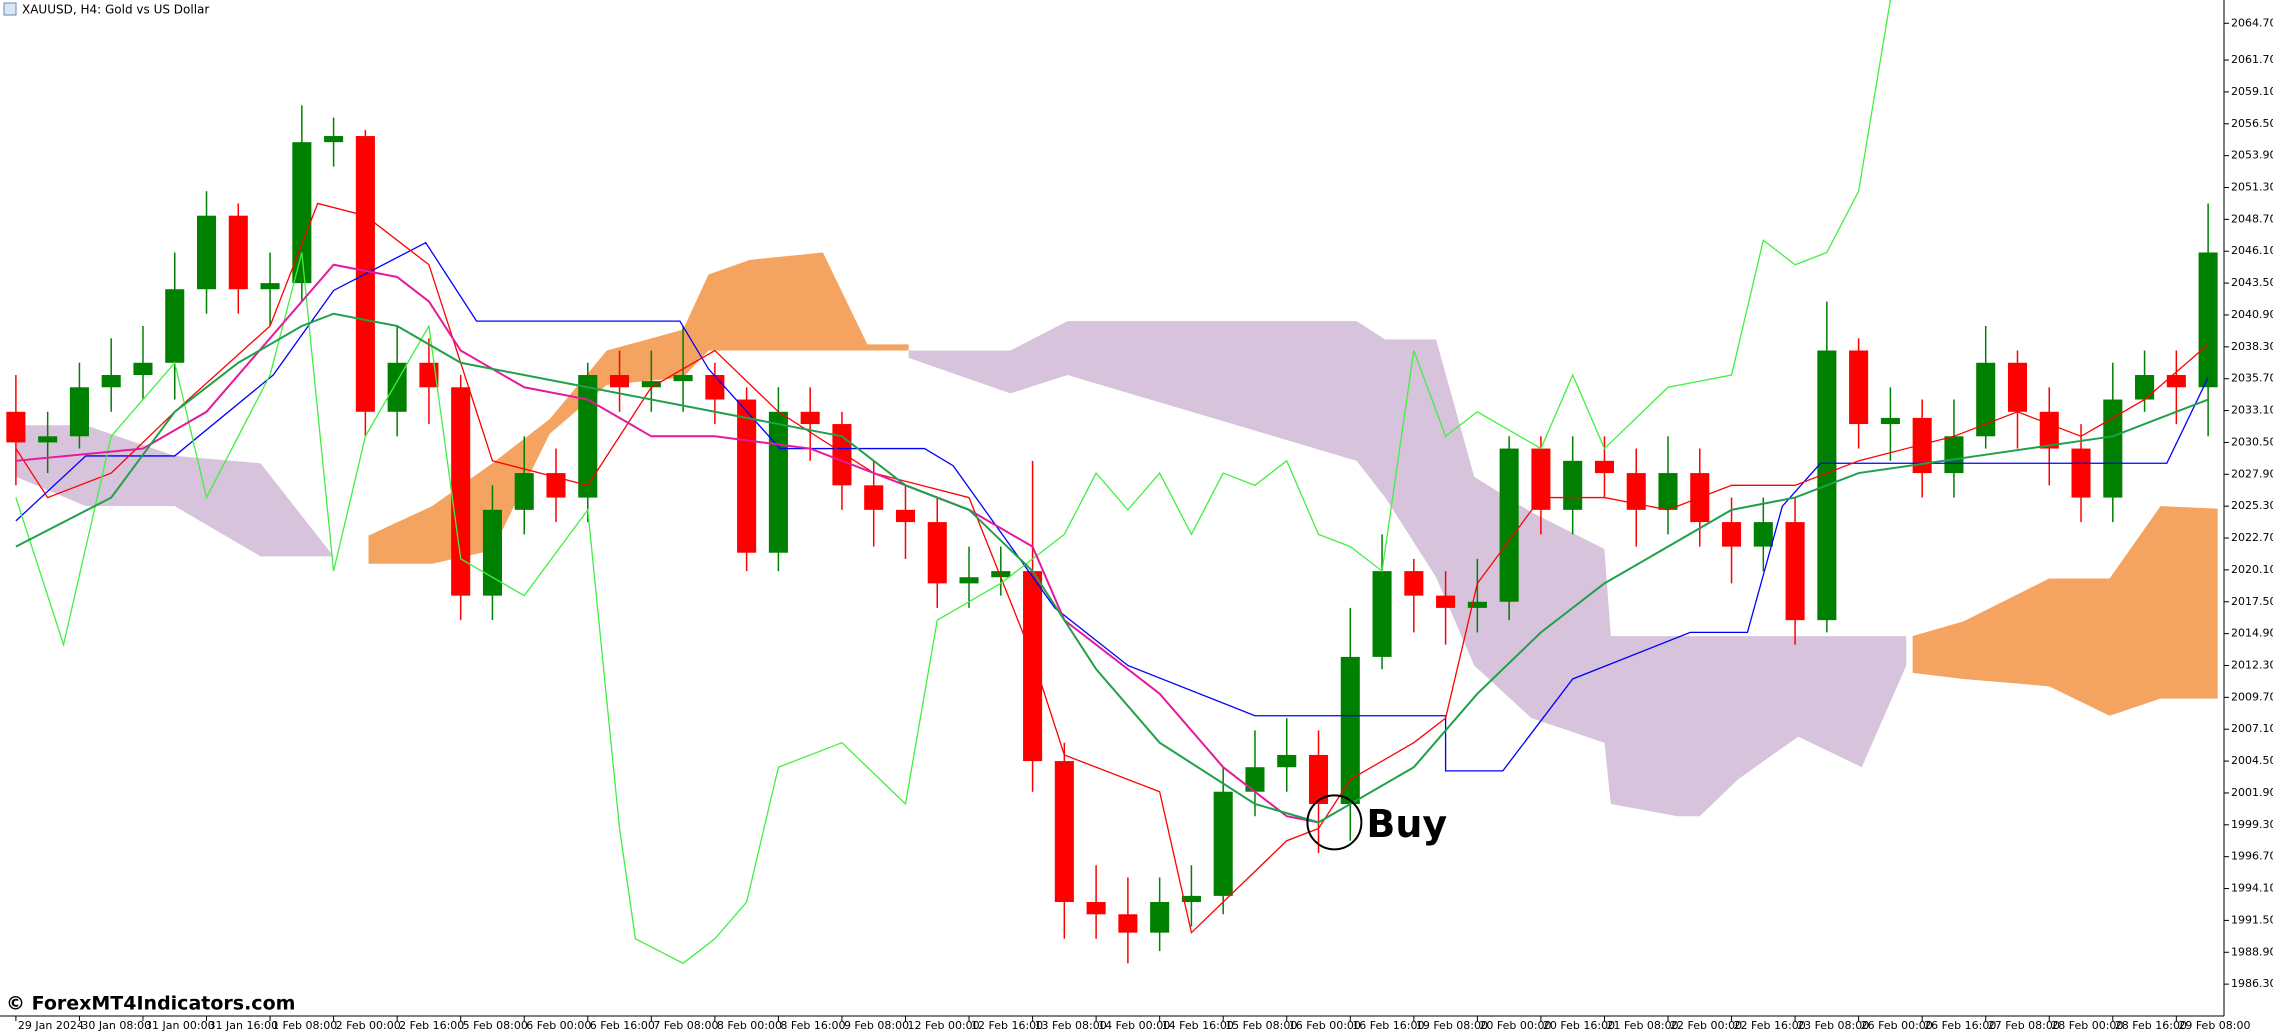  I want to click on x-tick-label: 6 Feb 16:00, so click(622, 1025).